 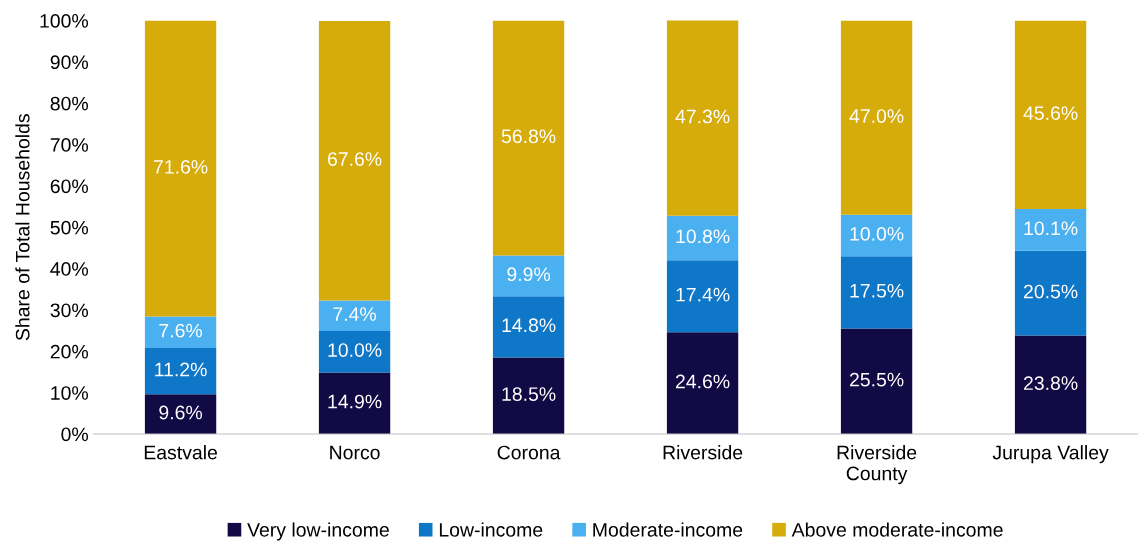 I want to click on data-label: 7.6%, so click(x=181, y=330).